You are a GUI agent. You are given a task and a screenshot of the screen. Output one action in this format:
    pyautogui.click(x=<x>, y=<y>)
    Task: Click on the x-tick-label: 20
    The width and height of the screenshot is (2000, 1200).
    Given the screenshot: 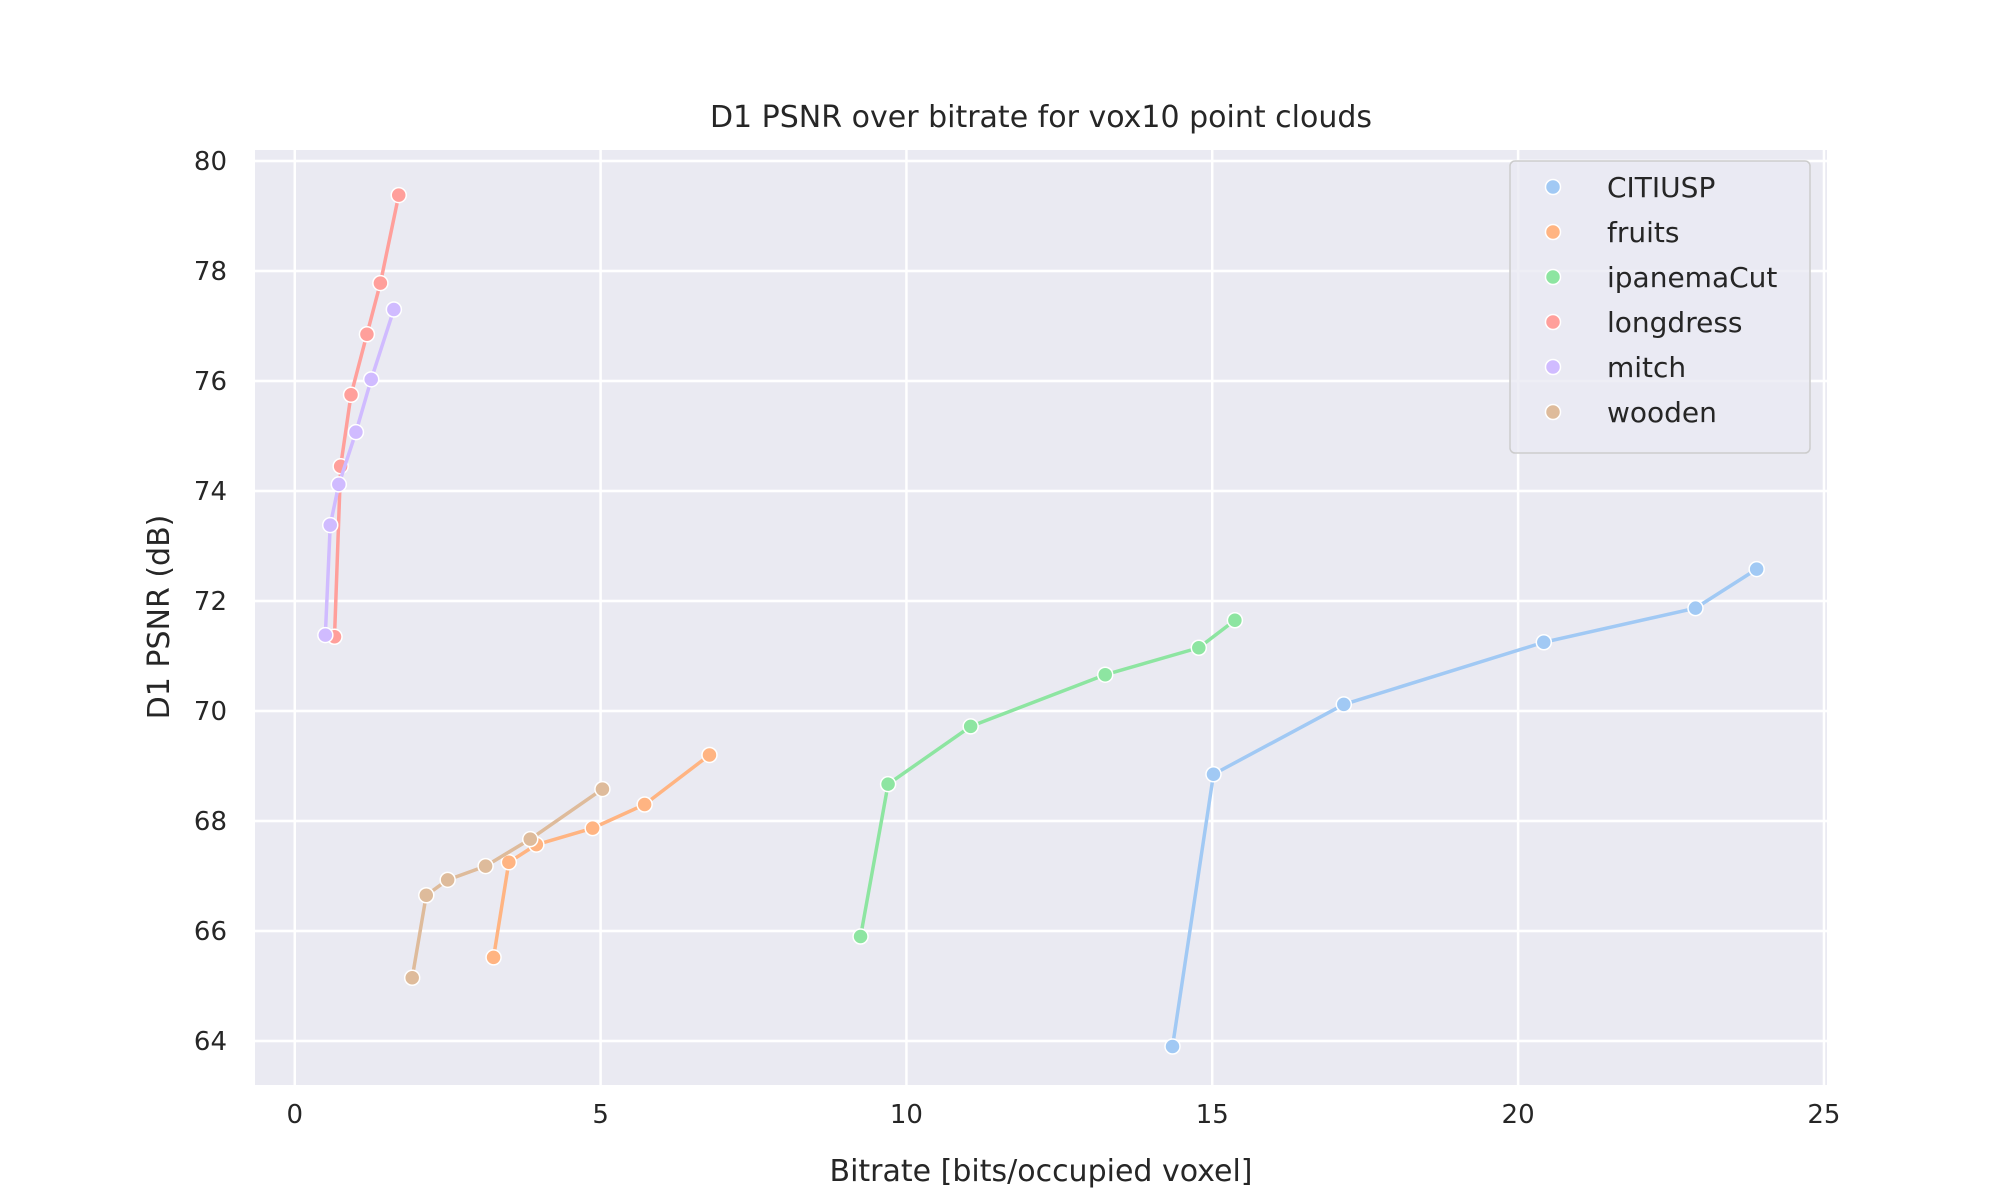 What is the action you would take?
    pyautogui.click(x=1518, y=1115)
    